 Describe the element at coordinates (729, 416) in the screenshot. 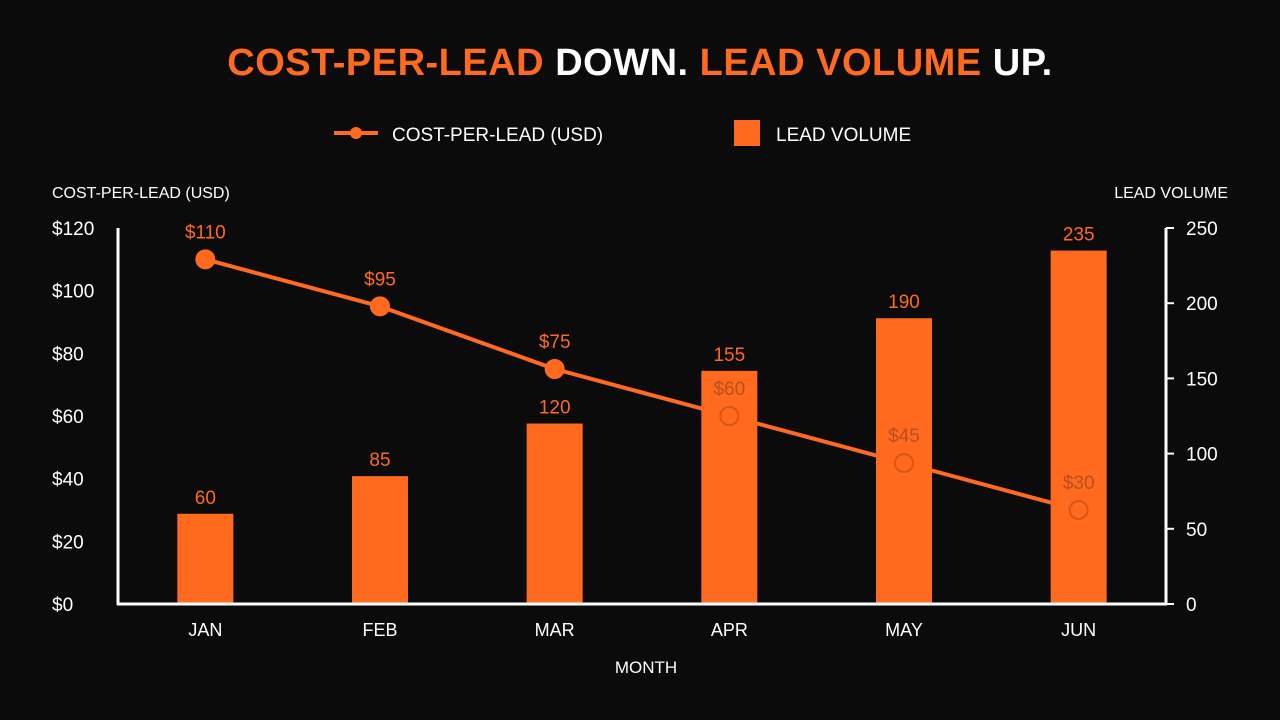

I see `line-point-cost-per-lead-apr` at that location.